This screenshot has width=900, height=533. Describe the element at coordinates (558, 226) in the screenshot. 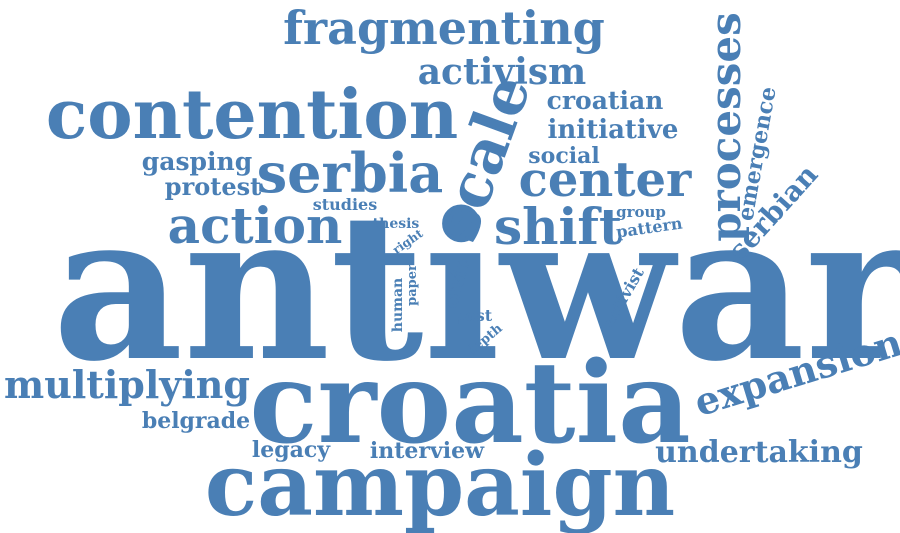

I see `word-shift: shift` at that location.